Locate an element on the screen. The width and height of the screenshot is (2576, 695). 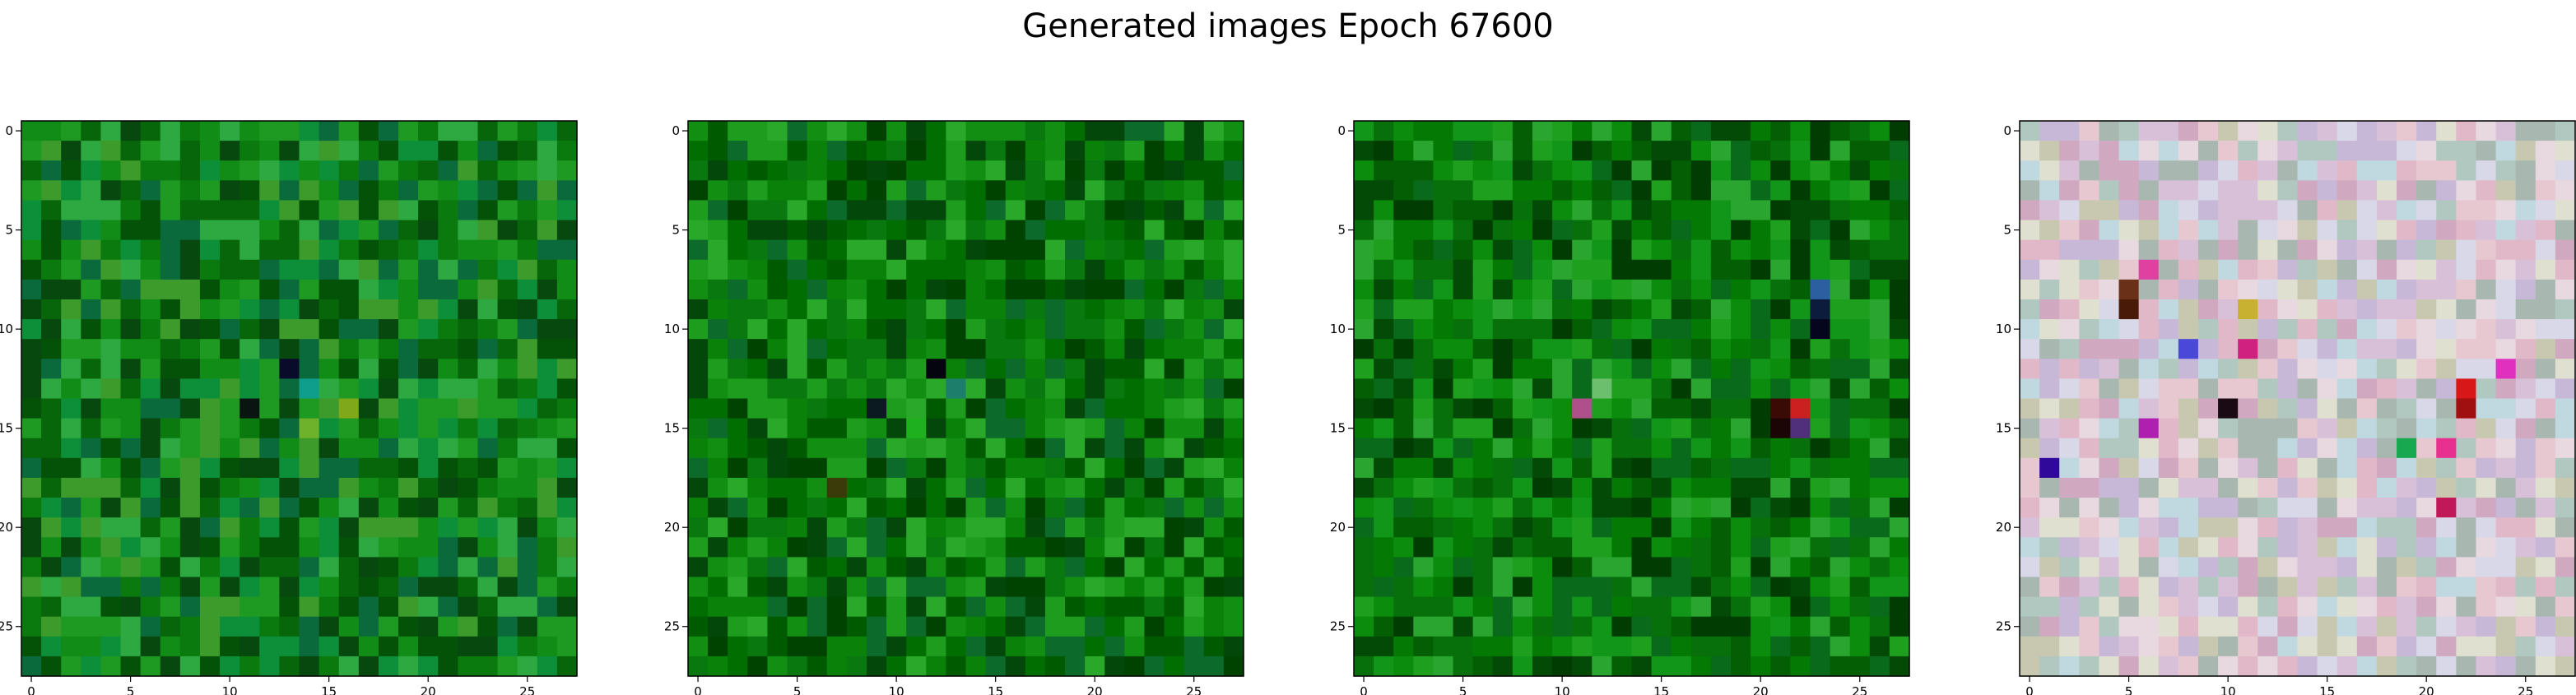
y-tick-label: 0 is located at coordinates (9, 130).